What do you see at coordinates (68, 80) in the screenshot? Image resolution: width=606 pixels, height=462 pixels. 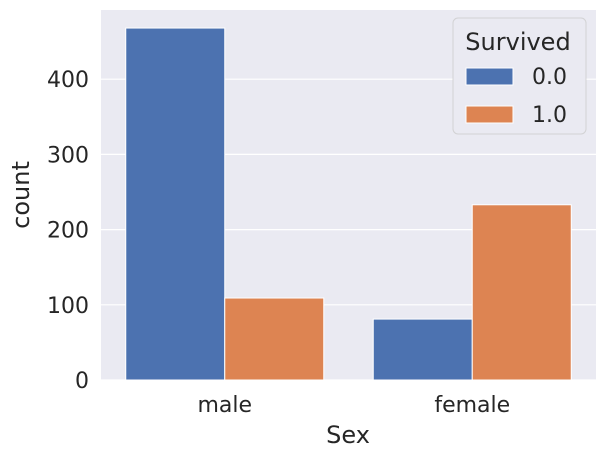 I see `y-tick-label: 400` at bounding box center [68, 80].